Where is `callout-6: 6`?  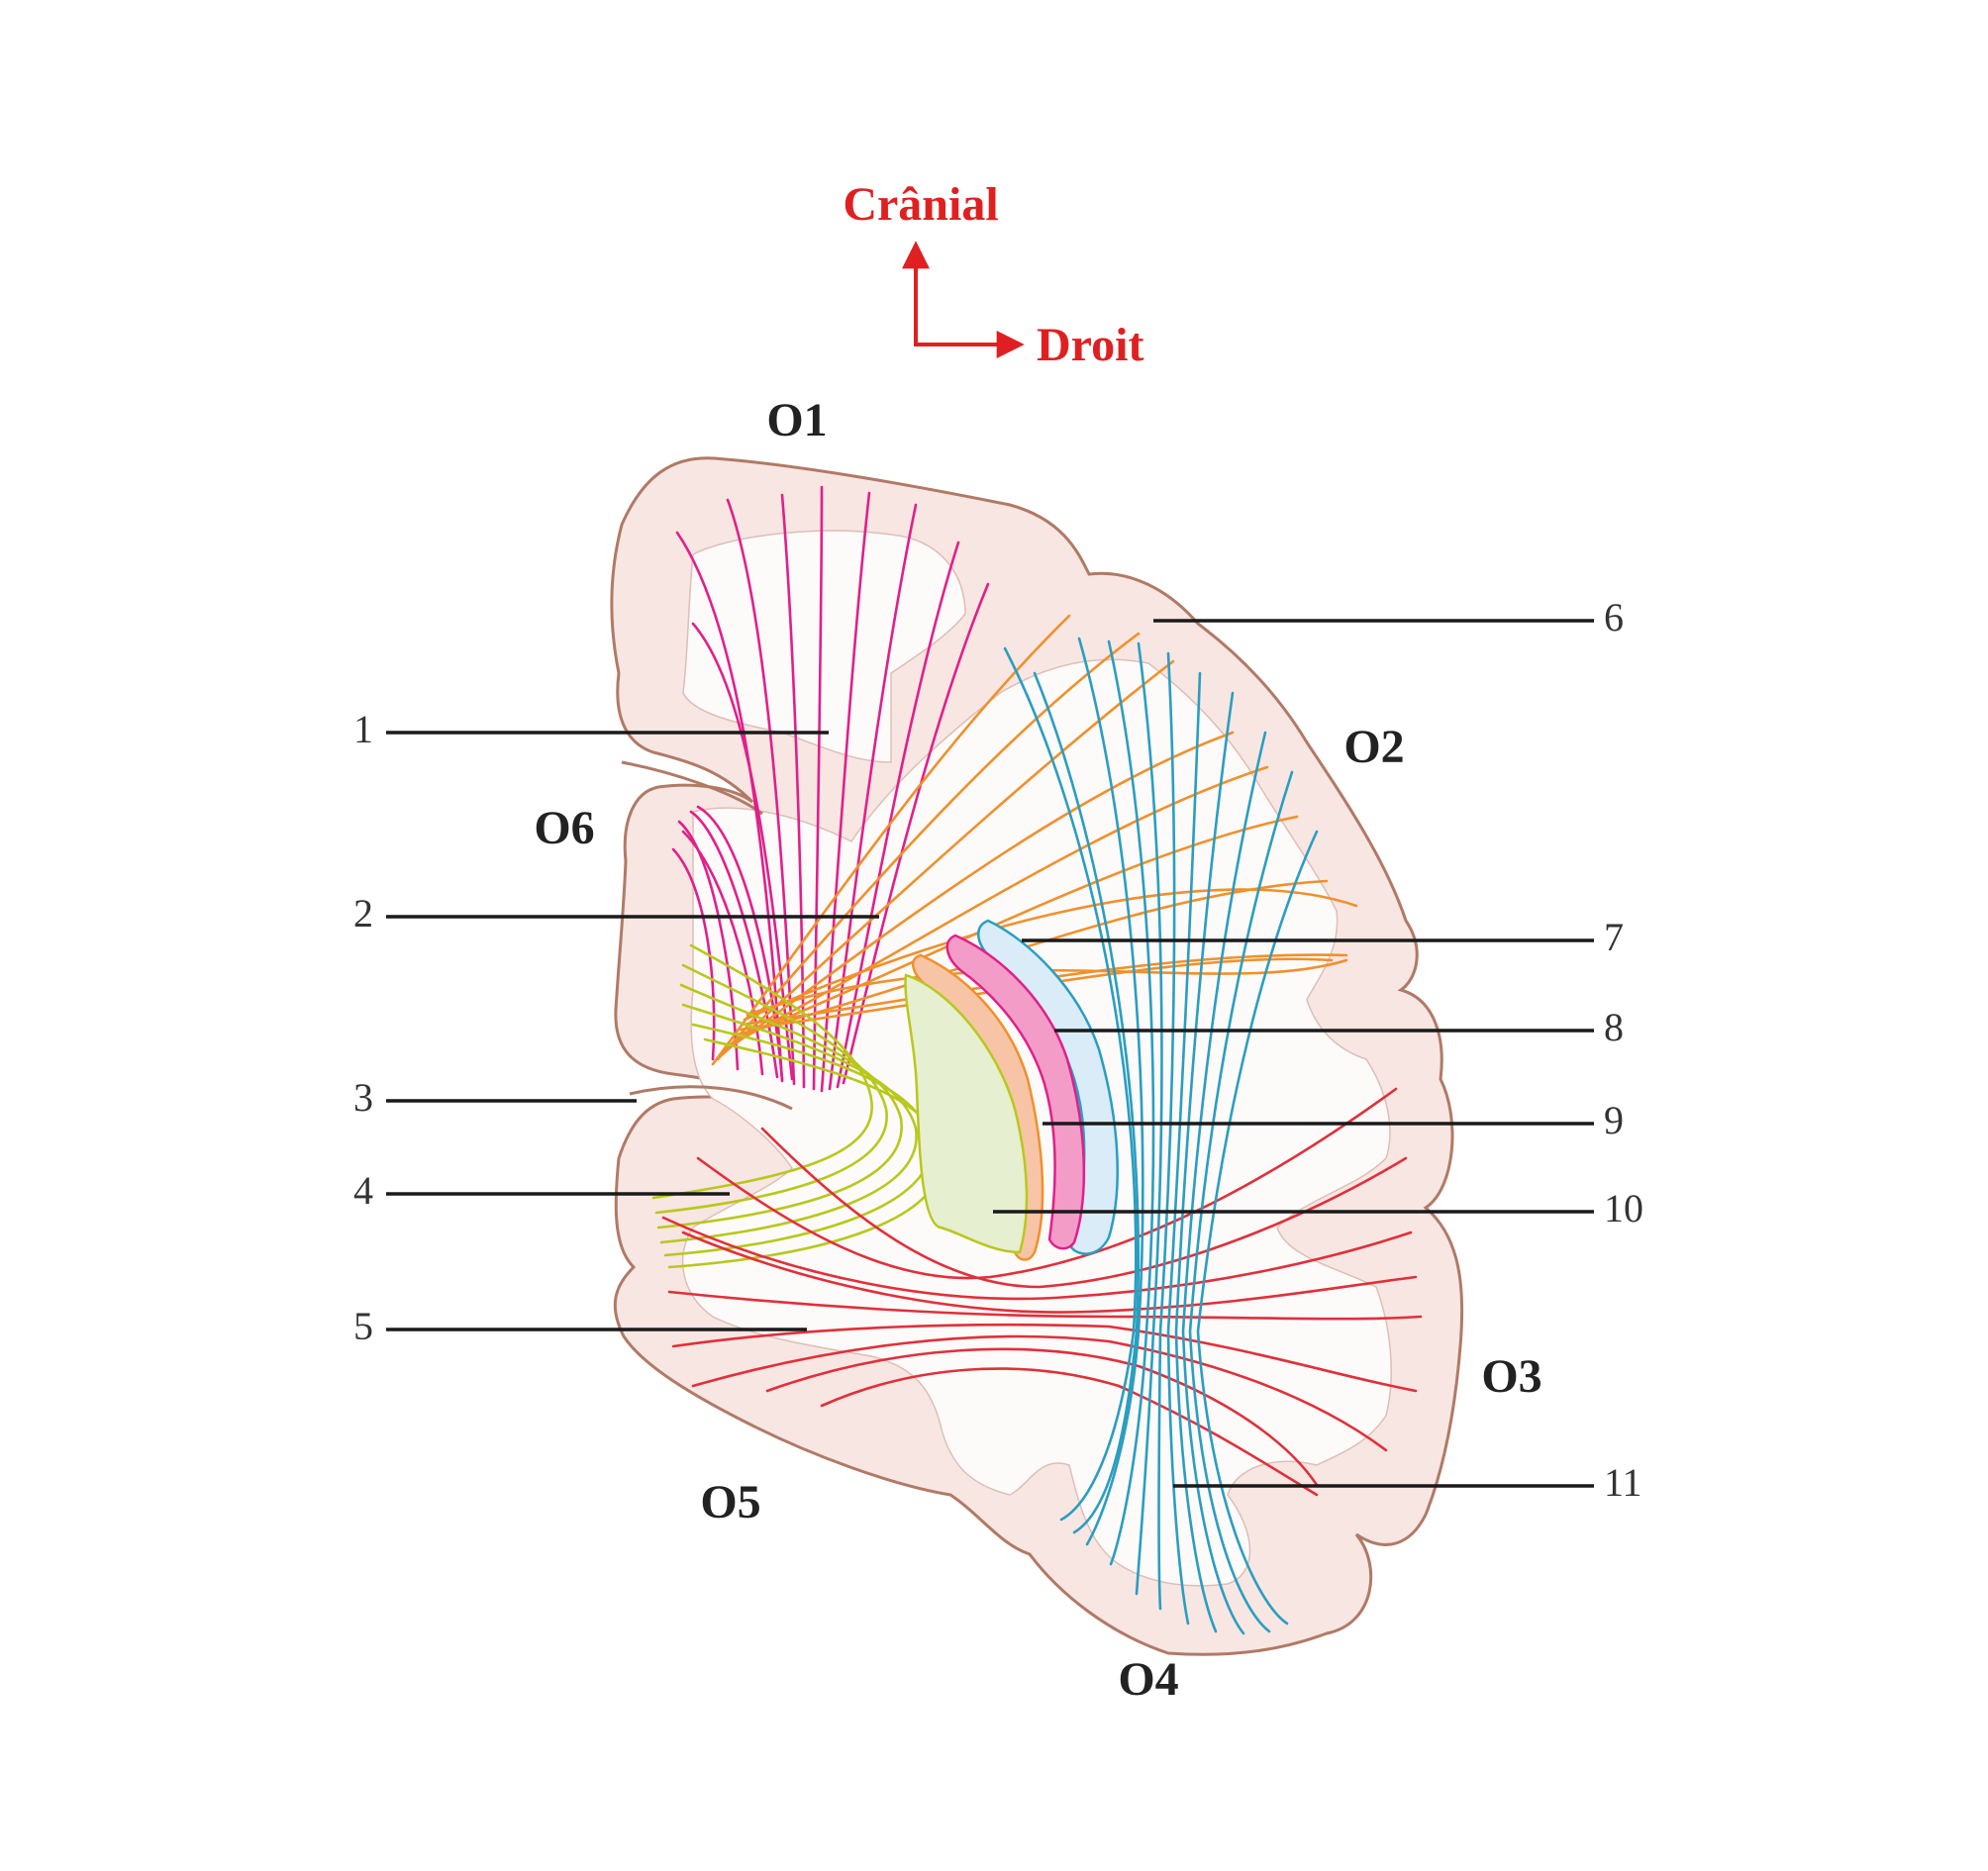
callout-6: 6 is located at coordinates (1614, 617).